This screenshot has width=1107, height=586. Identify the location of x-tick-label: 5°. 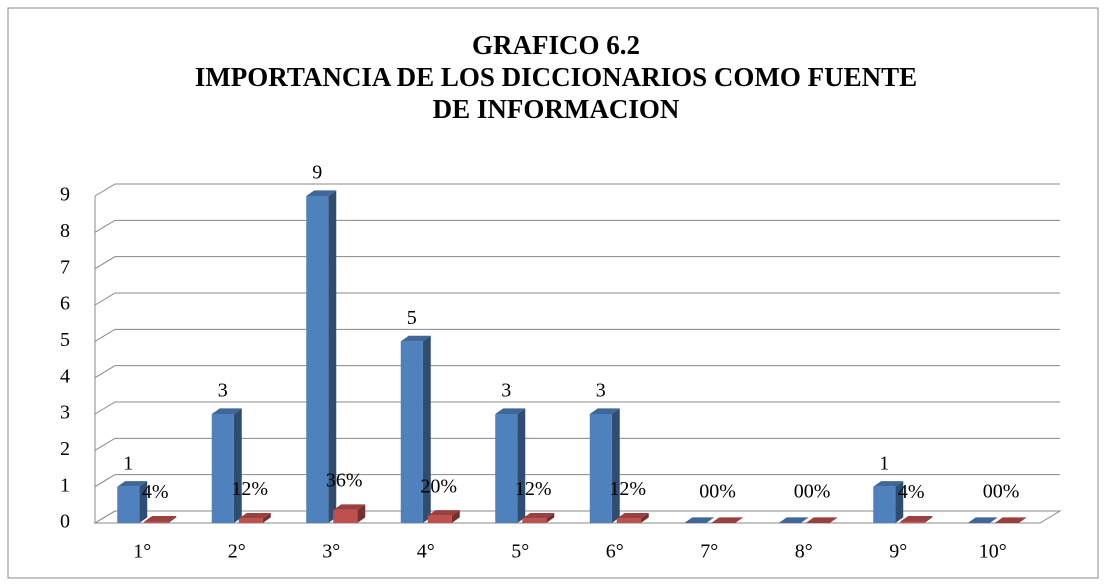
(520, 552).